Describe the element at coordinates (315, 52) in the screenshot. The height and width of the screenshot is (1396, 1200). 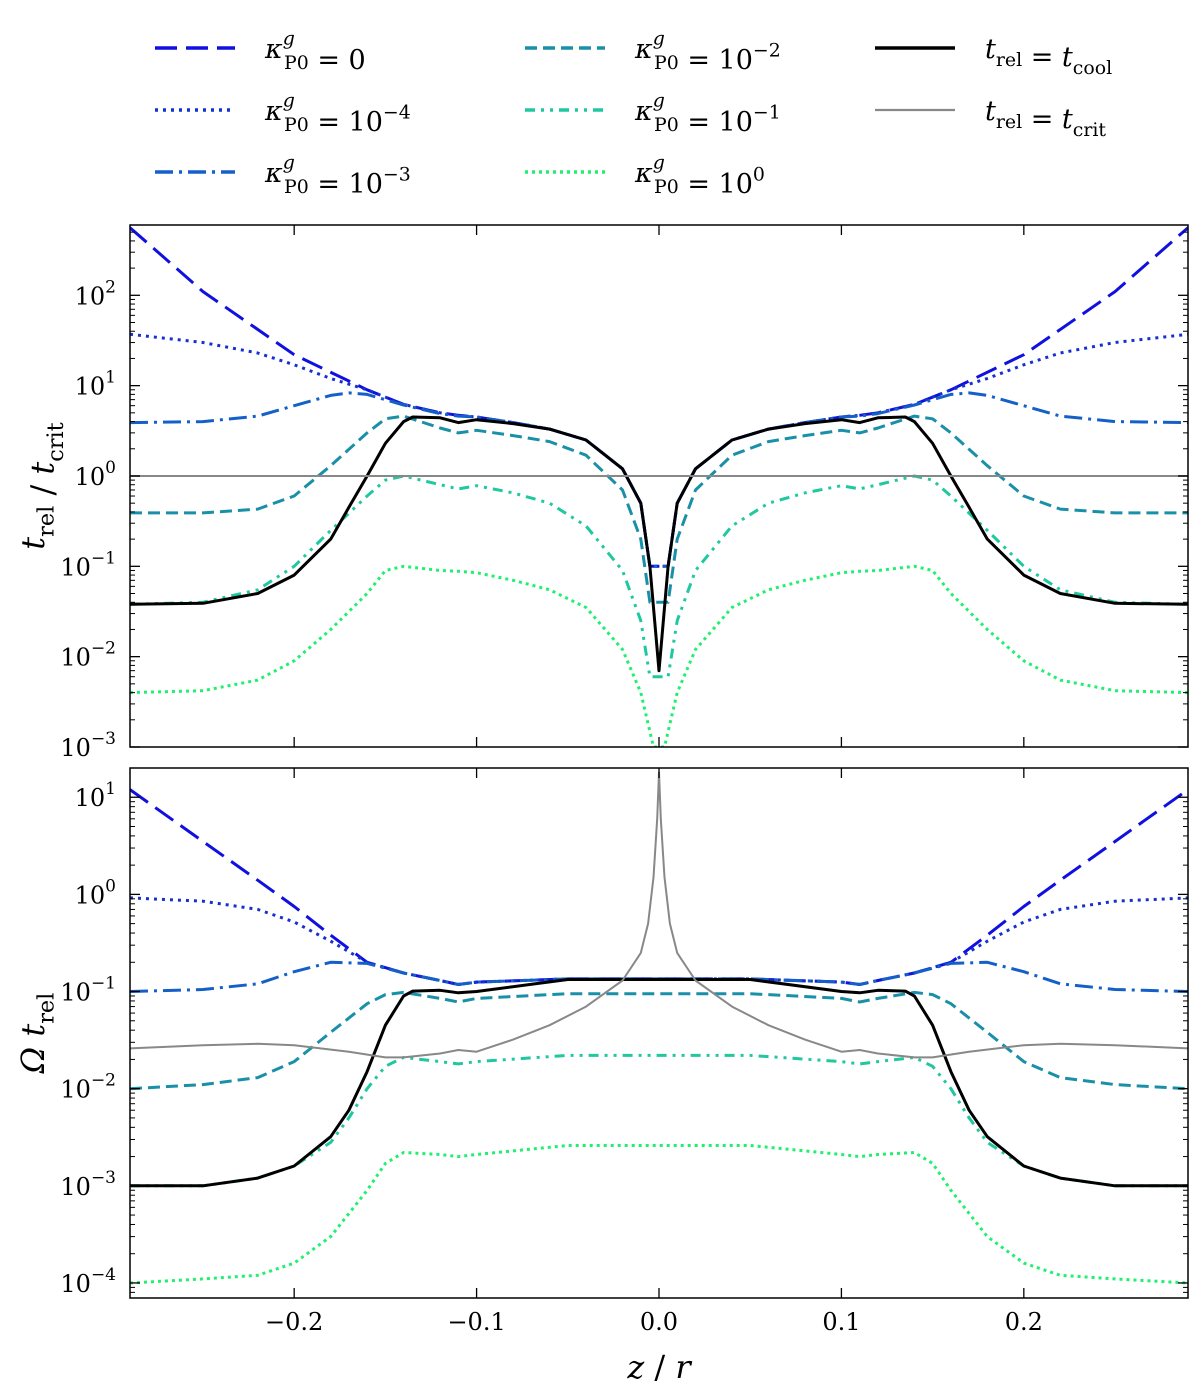
I see `legend-label: κg P0 = 0` at that location.